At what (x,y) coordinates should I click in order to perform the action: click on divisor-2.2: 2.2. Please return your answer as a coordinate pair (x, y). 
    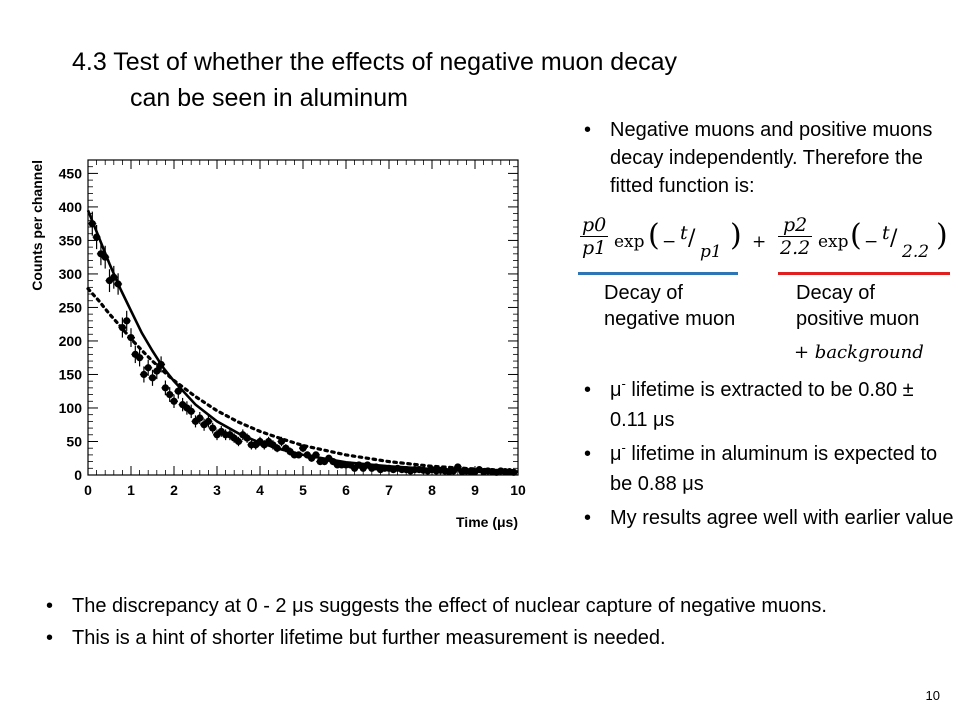
    Looking at the image, I should click on (916, 252).